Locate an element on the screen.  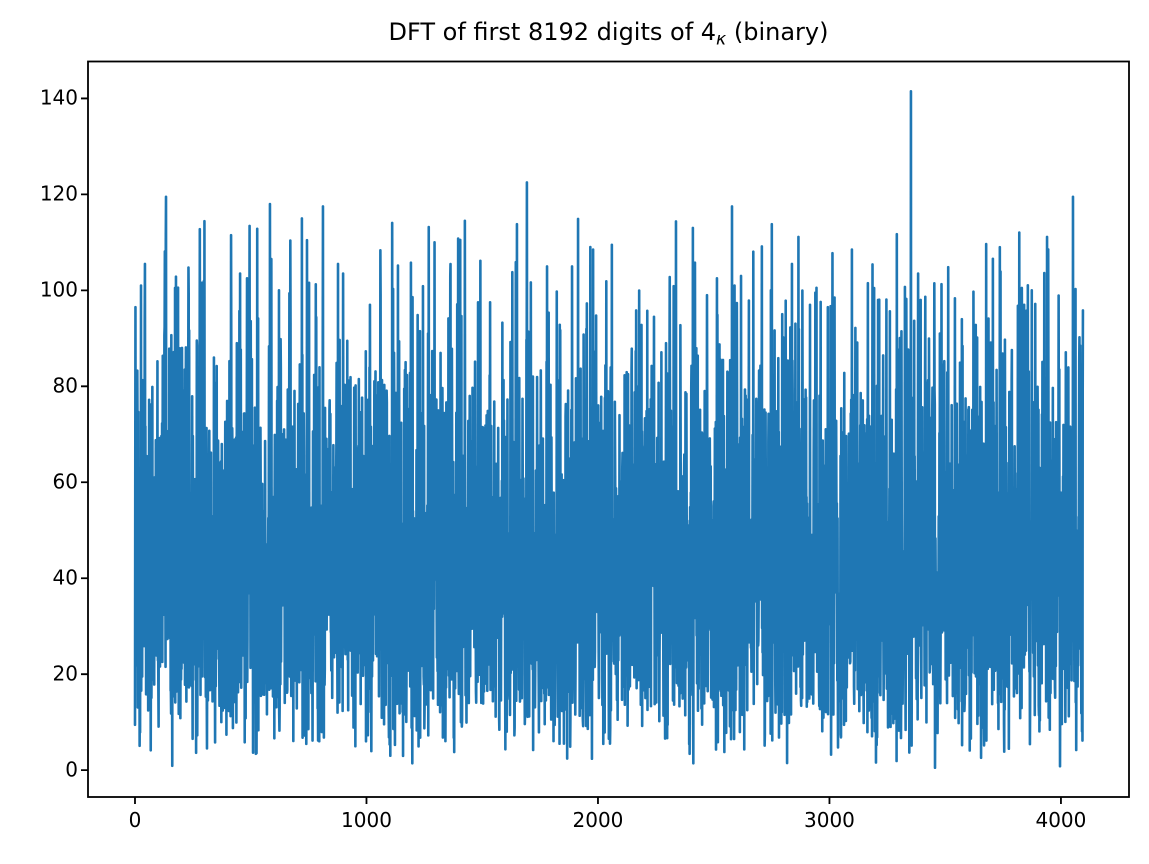
chart-title-subscript: κ is located at coordinates (721, 39).